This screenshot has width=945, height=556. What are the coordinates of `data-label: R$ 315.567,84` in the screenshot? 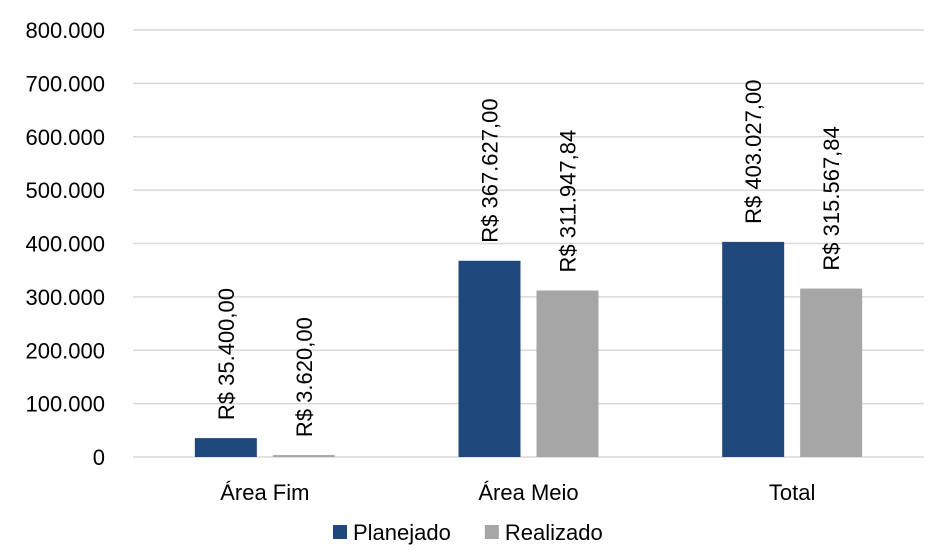 It's located at (831, 198).